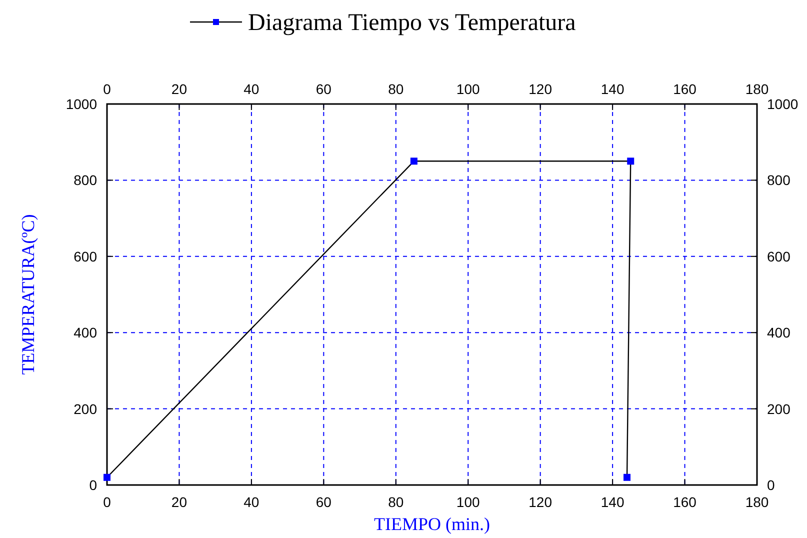 The image size is (807, 538). I want to click on x2-tick-label: 20, so click(179, 502).